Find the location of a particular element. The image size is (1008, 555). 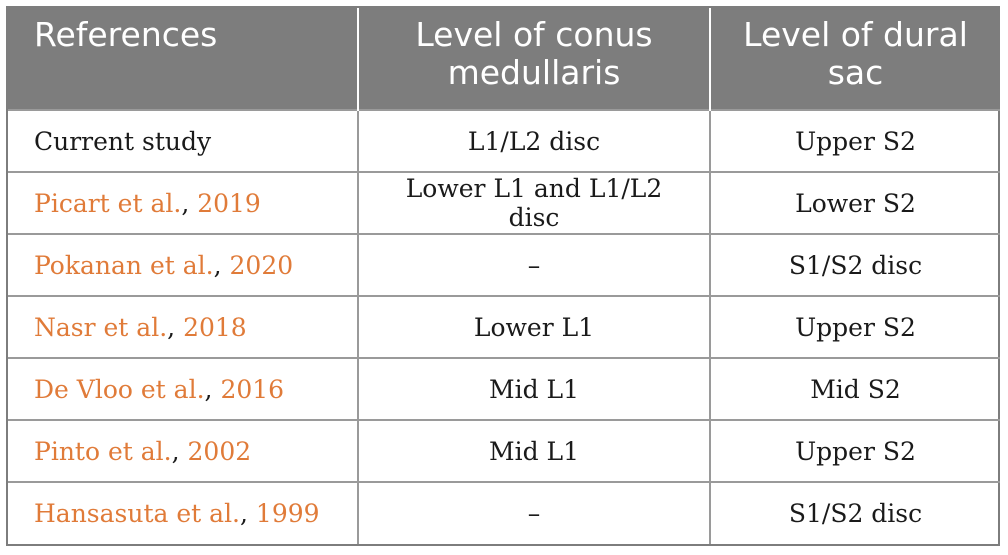

header-conus-medullaris: Level of conus medullaris is located at coordinates (534, 59).